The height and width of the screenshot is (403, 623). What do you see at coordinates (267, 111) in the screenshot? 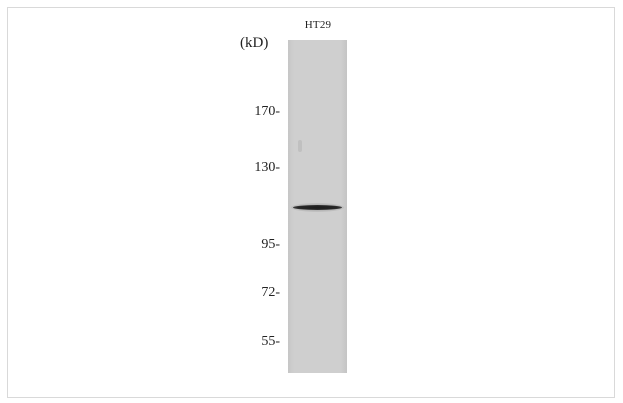
I see `marker-170: 170-` at bounding box center [267, 111].